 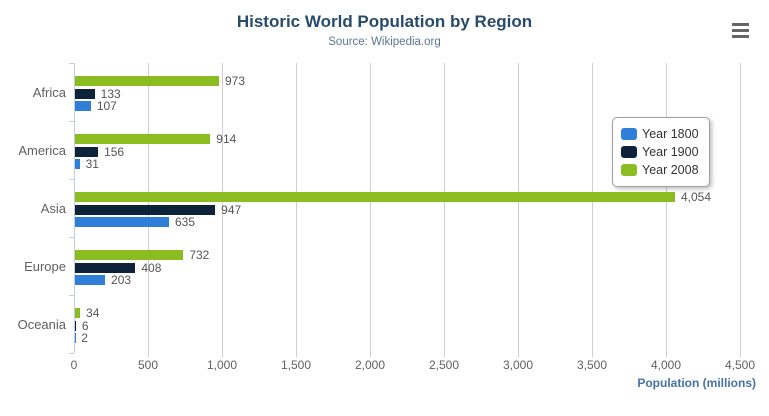 What do you see at coordinates (740, 365) in the screenshot?
I see `x-tick-label: 4,500` at bounding box center [740, 365].